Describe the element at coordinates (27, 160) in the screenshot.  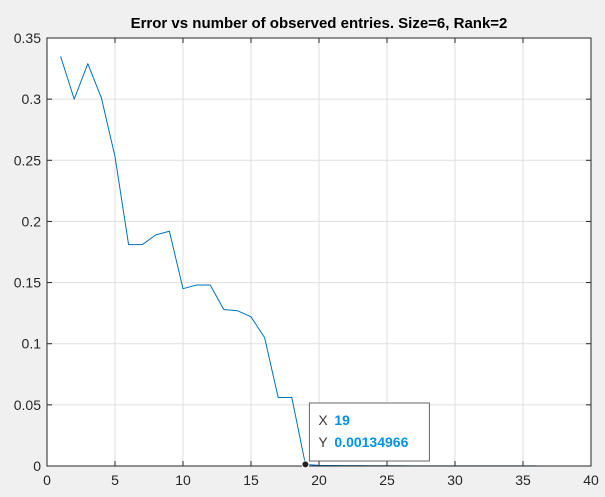
I see `y-tick-label: 0.25` at that location.